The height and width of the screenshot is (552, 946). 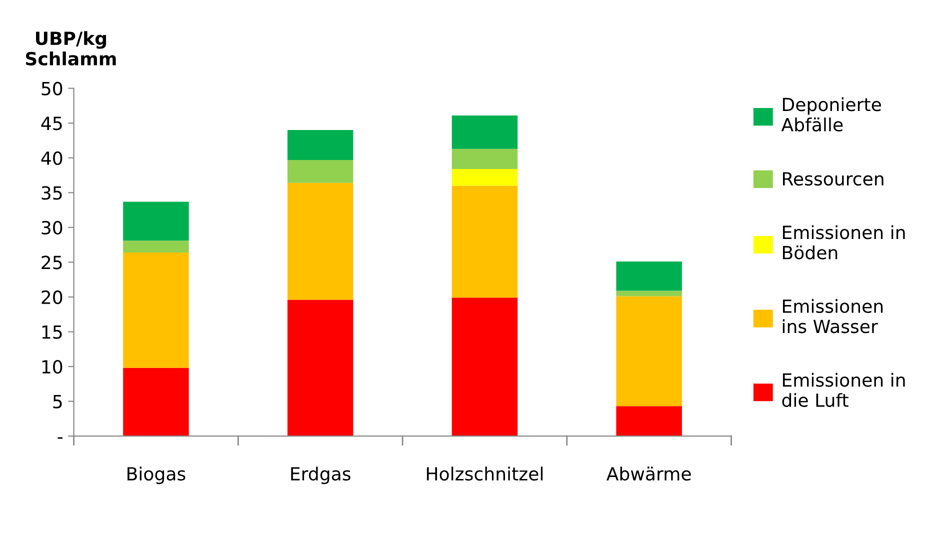 I want to click on legend-label: Deponierte Abfälle, so click(x=831, y=114).